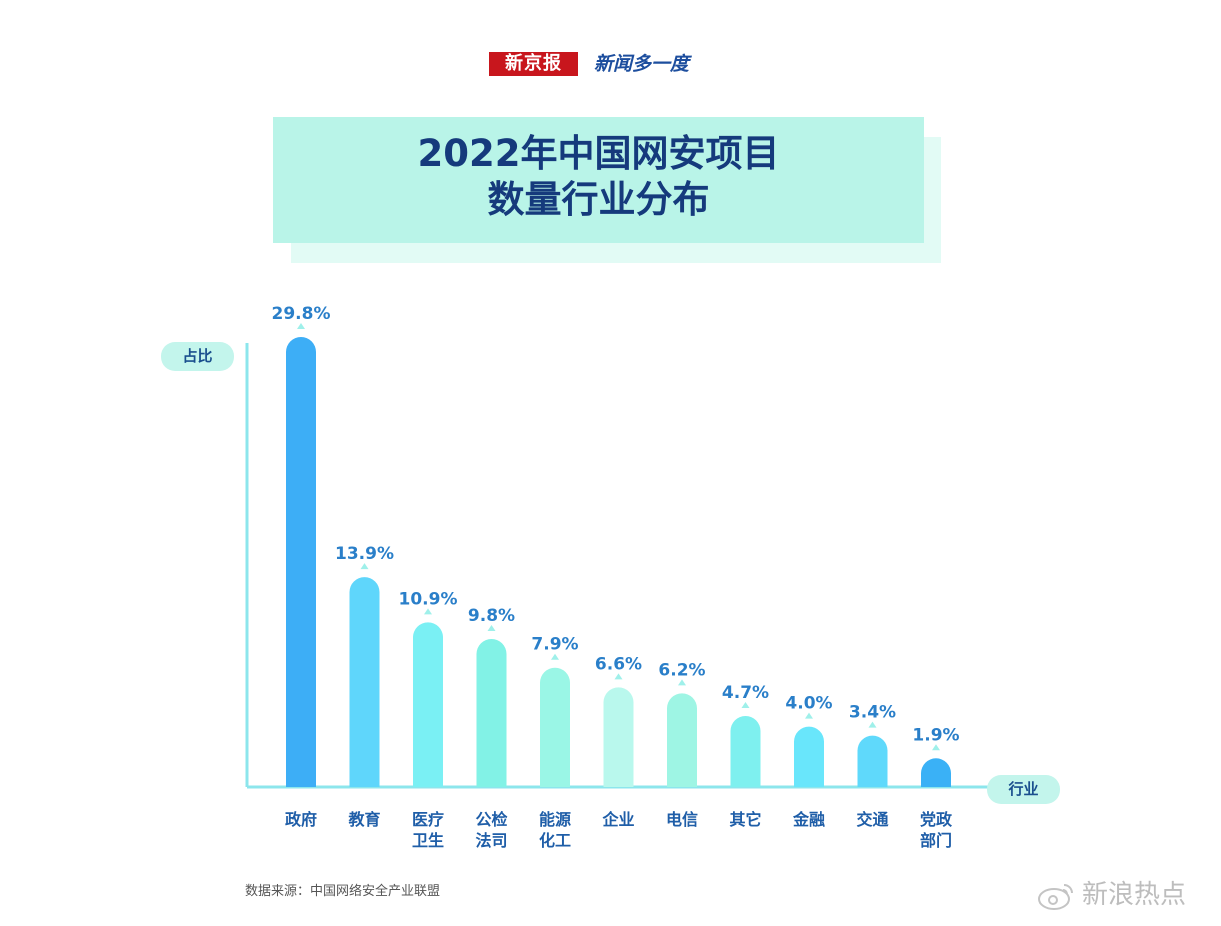 The height and width of the screenshot is (926, 1221). Describe the element at coordinates (533, 64) in the screenshot. I see `brand-logo: 新京报` at that location.